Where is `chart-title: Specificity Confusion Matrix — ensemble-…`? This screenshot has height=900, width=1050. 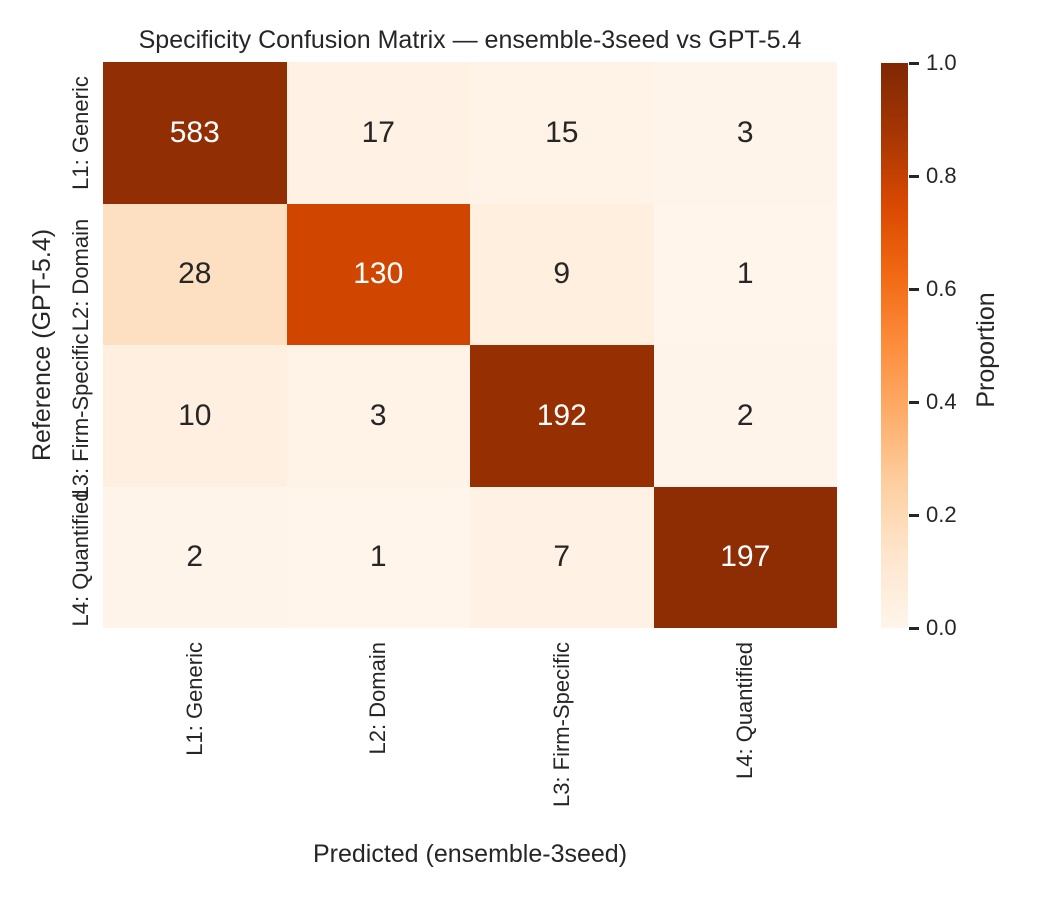 chart-title: Specificity Confusion Matrix — ensemble-… is located at coordinates (470, 40).